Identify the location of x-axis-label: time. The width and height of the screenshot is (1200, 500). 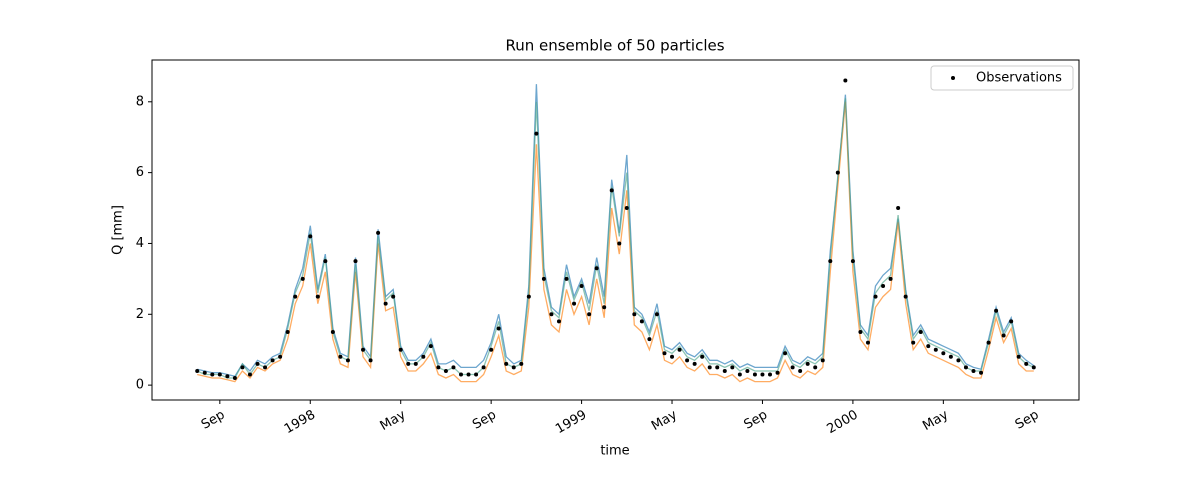
(614, 451).